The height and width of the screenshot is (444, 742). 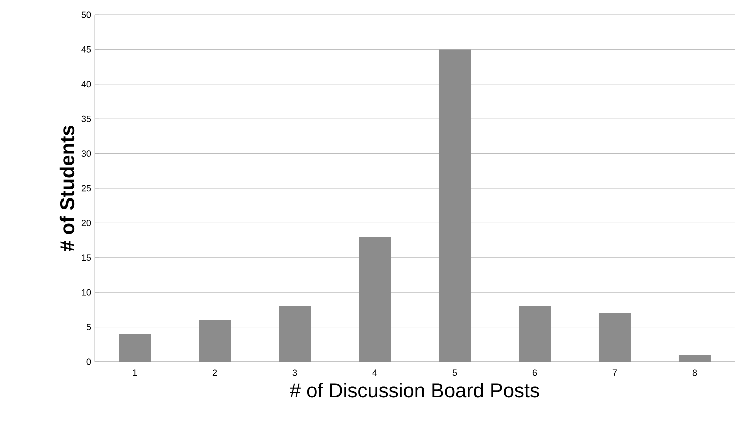 I want to click on y-tick-label: 40, so click(x=87, y=84).